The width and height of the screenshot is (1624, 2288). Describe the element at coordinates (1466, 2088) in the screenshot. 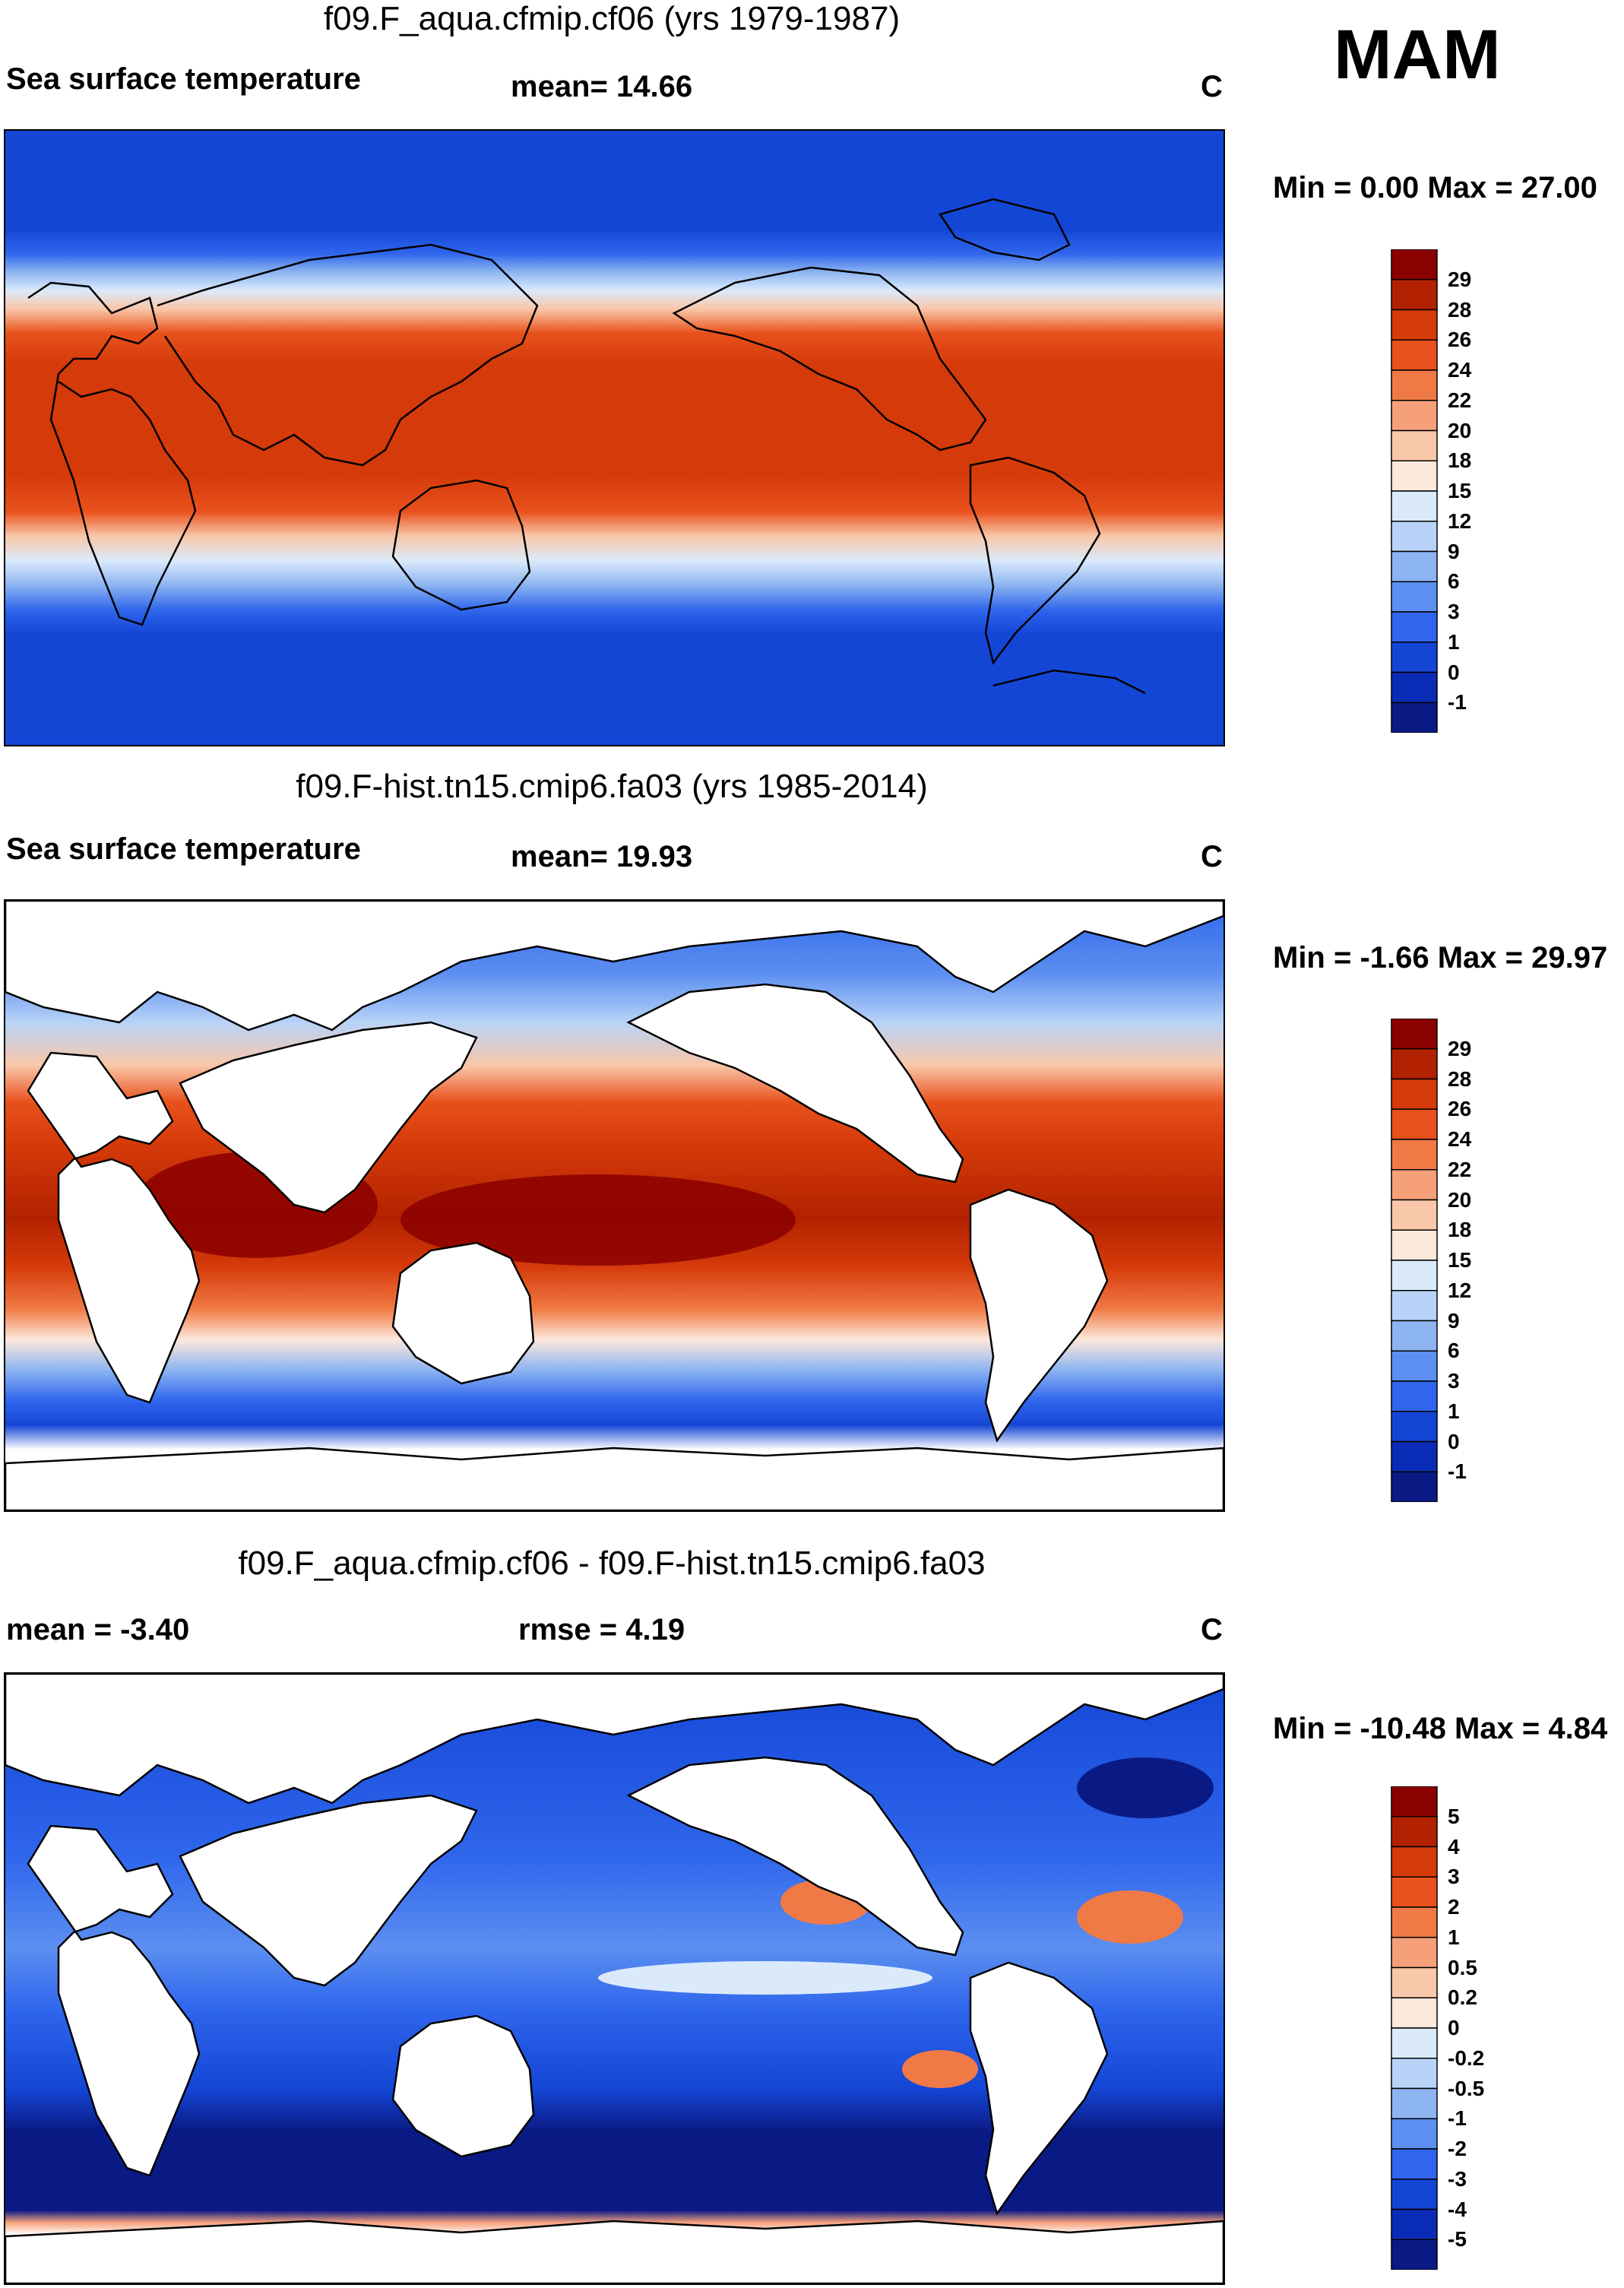

I see `colorbar-tick-label: -0.5` at that location.